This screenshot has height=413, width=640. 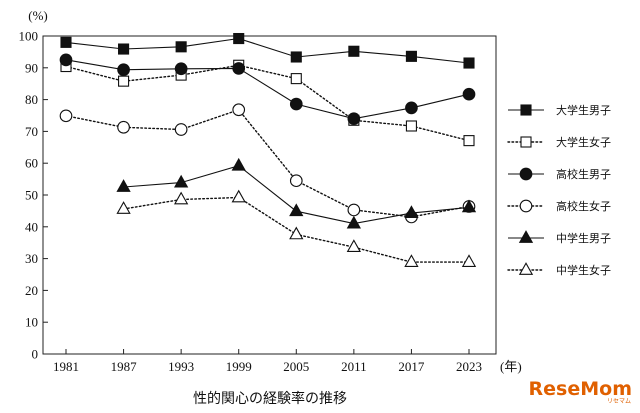 I want to click on legend-item: 大学生男子, so click(x=559, y=110).